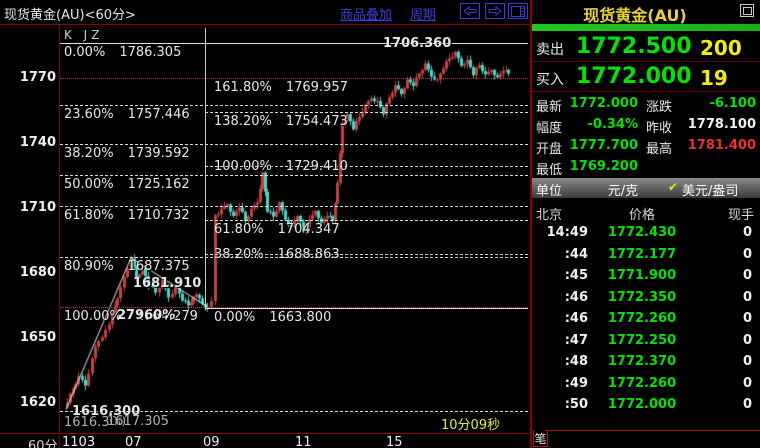 Image resolution: width=760 pixels, height=448 pixels. I want to click on range-value: -0.34%, so click(613, 124).